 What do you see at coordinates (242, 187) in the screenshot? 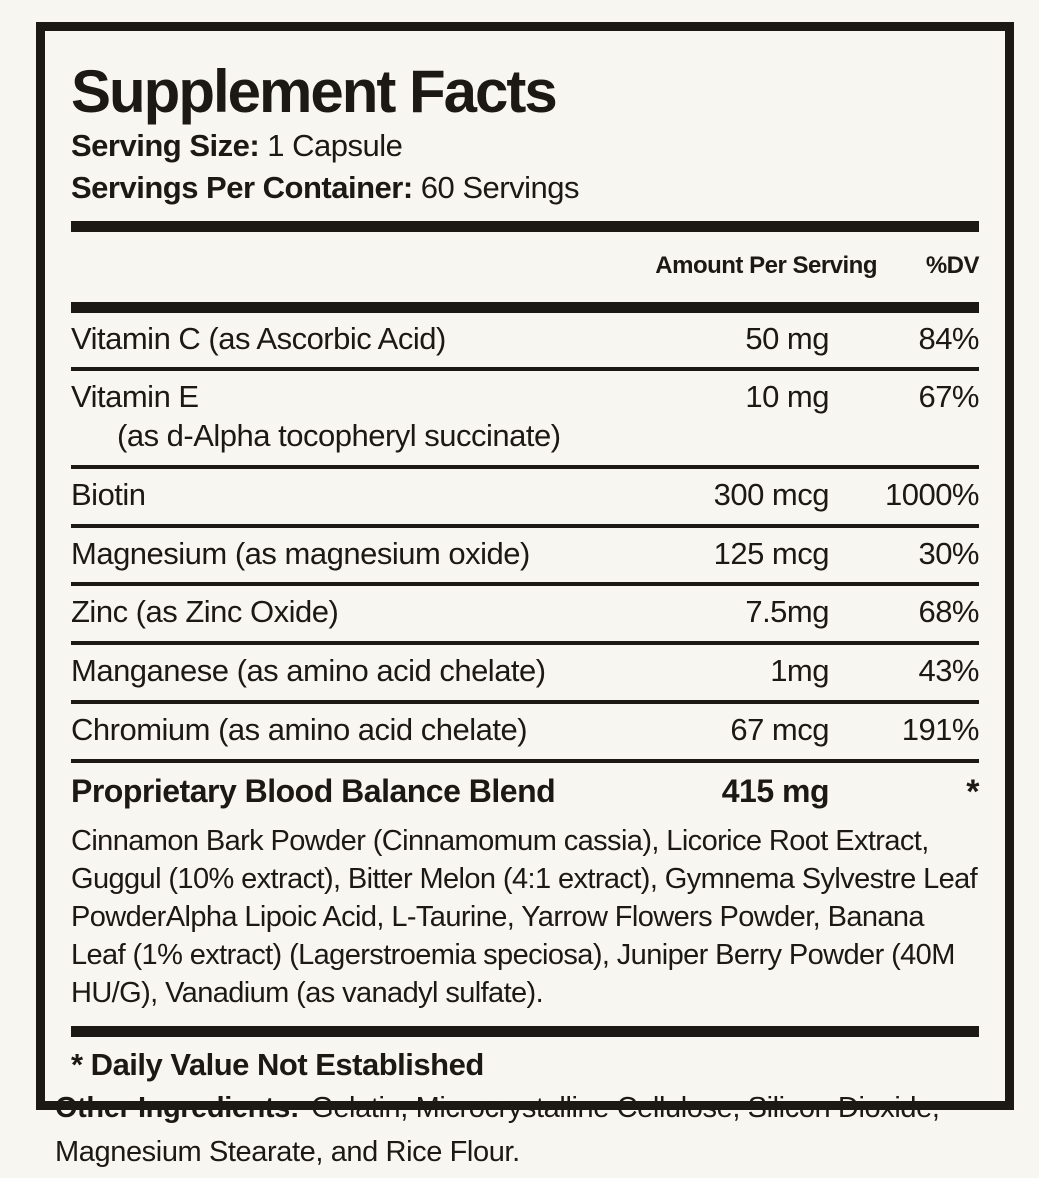
I see `servings-per-container-label: Servings Per Container:` at bounding box center [242, 187].